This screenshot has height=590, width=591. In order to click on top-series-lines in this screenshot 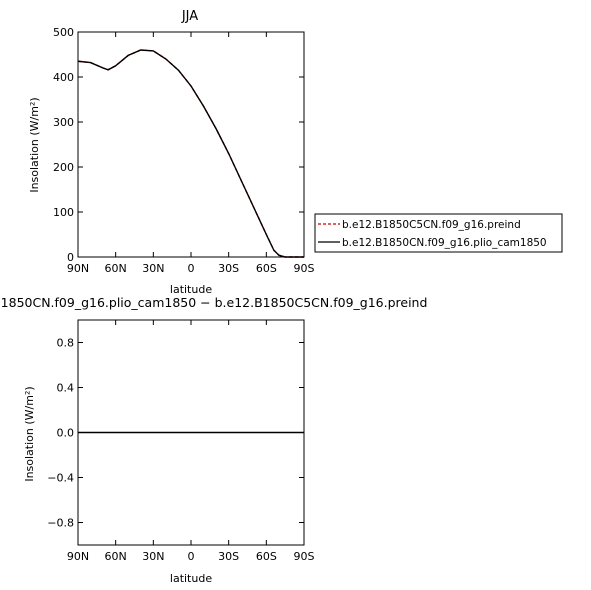, I will do `click(190, 153)`.